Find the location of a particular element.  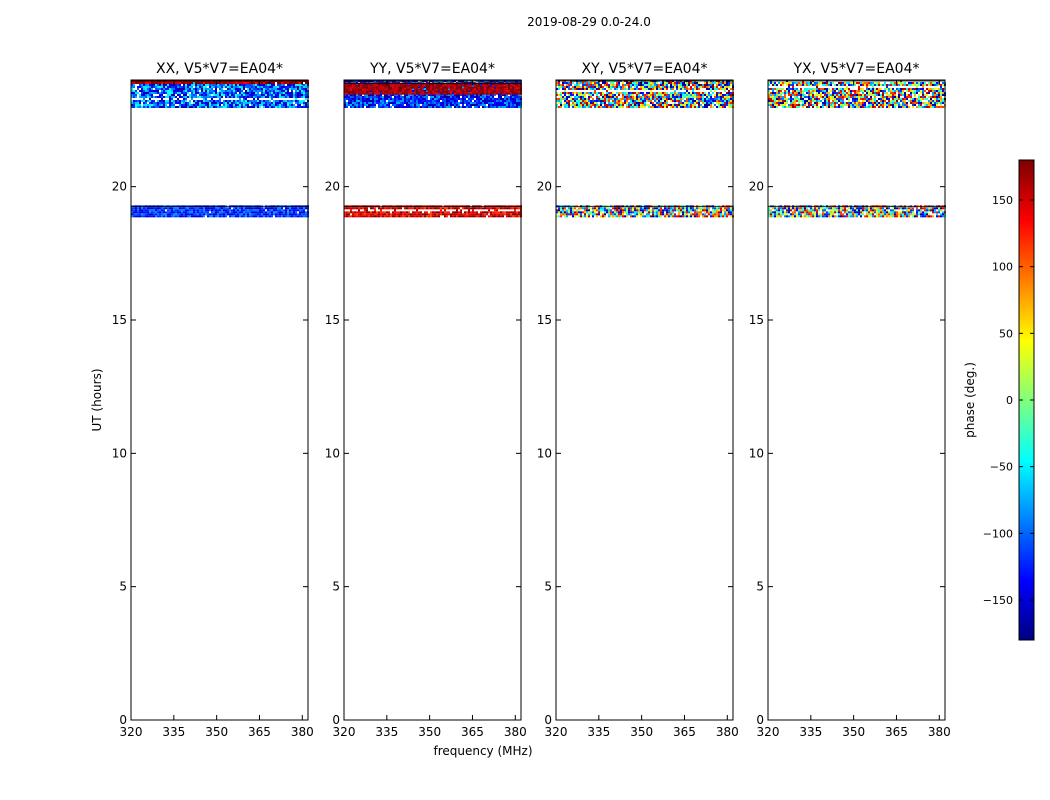

colorbar-tick-label: −150 is located at coordinates (998, 600).